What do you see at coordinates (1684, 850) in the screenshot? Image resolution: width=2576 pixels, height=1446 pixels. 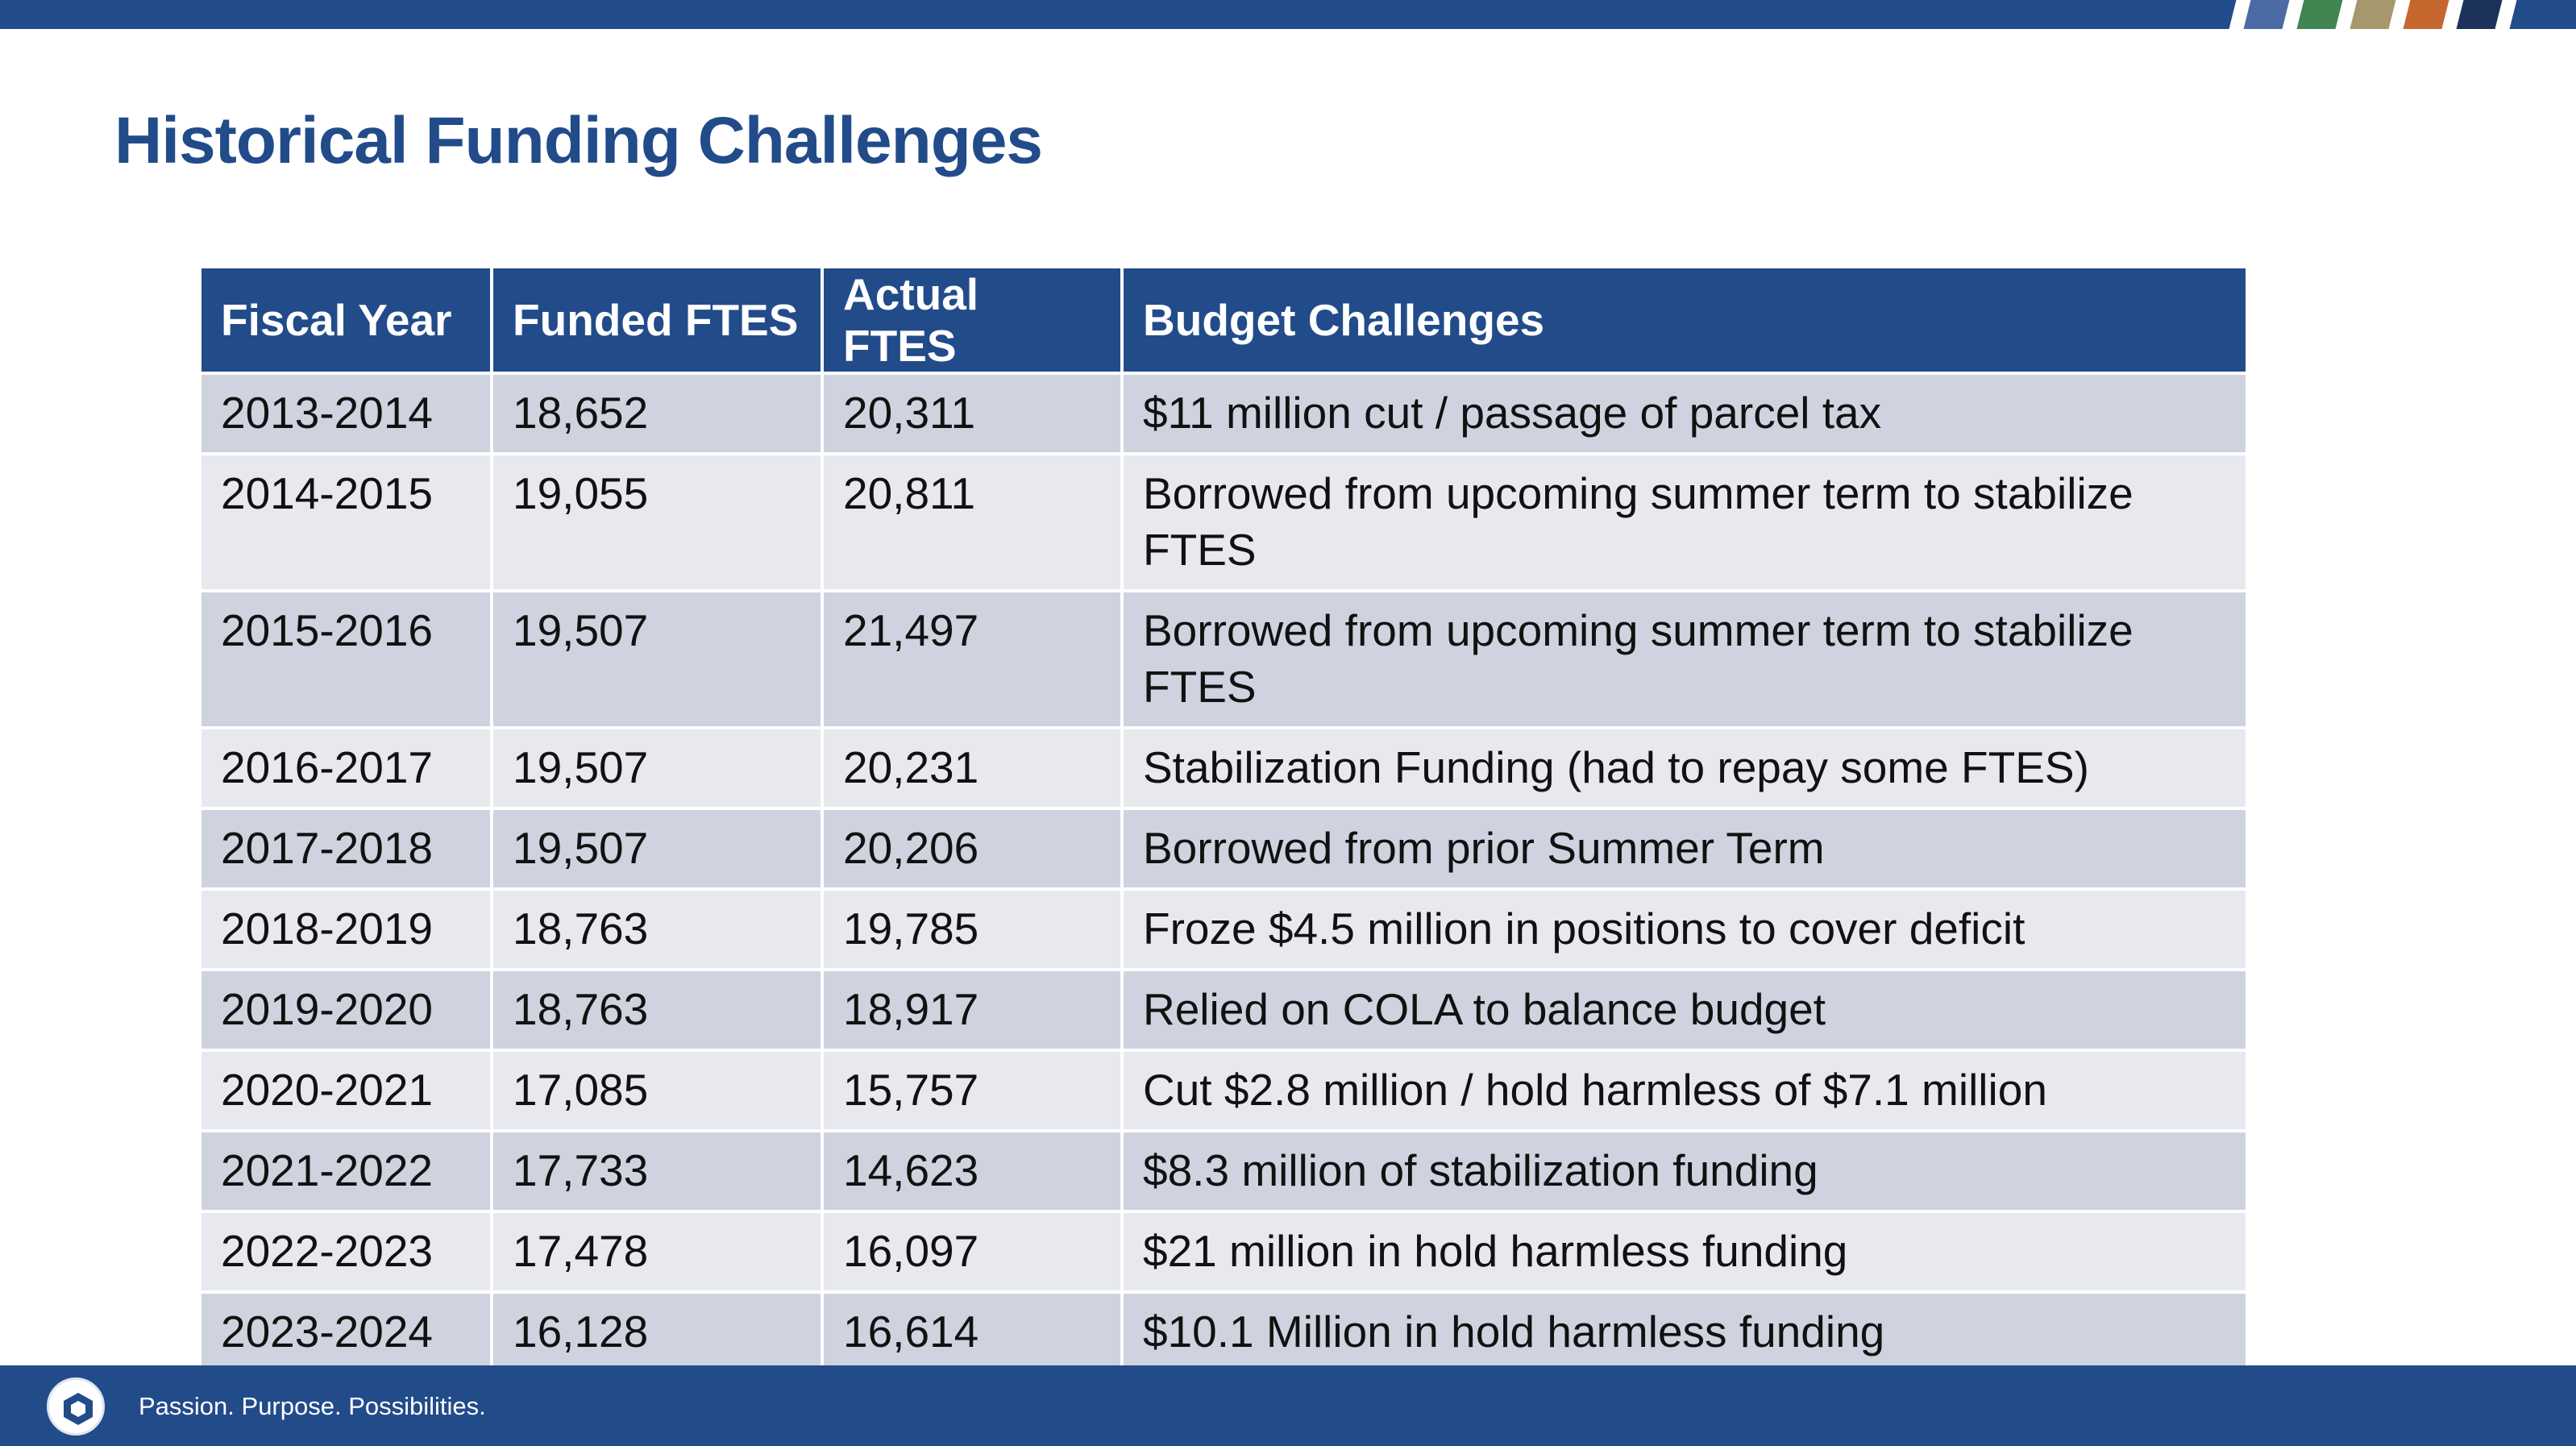 I see `budget-challenge-cell: Borrowed from prior Summer Term` at bounding box center [1684, 850].